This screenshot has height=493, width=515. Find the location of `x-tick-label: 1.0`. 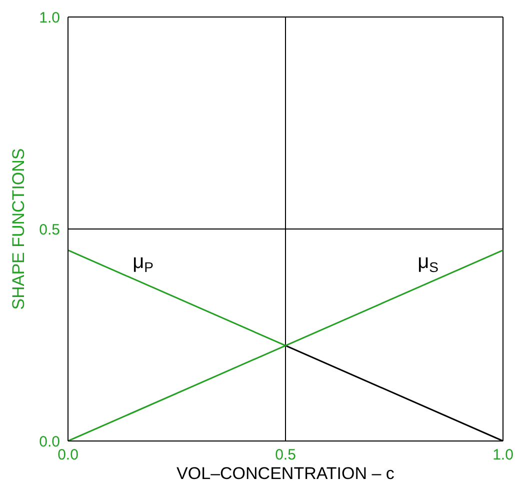

x-tick-label: 1.0 is located at coordinates (503, 455).